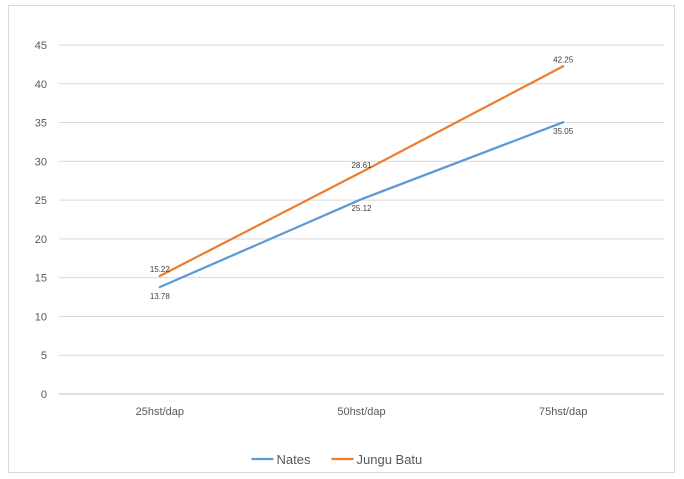 This screenshot has width=684, height=479. Describe the element at coordinates (563, 59) in the screenshot. I see `data-label: 42.25` at that location.